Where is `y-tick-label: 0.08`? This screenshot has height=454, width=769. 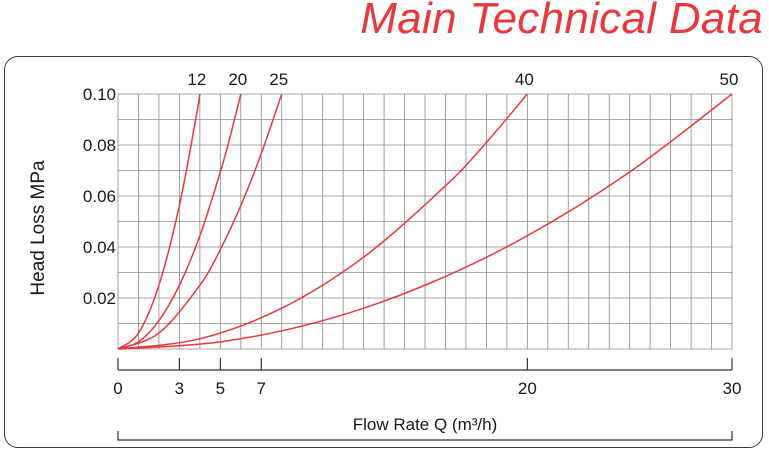 y-tick-label: 0.08 is located at coordinates (99, 145).